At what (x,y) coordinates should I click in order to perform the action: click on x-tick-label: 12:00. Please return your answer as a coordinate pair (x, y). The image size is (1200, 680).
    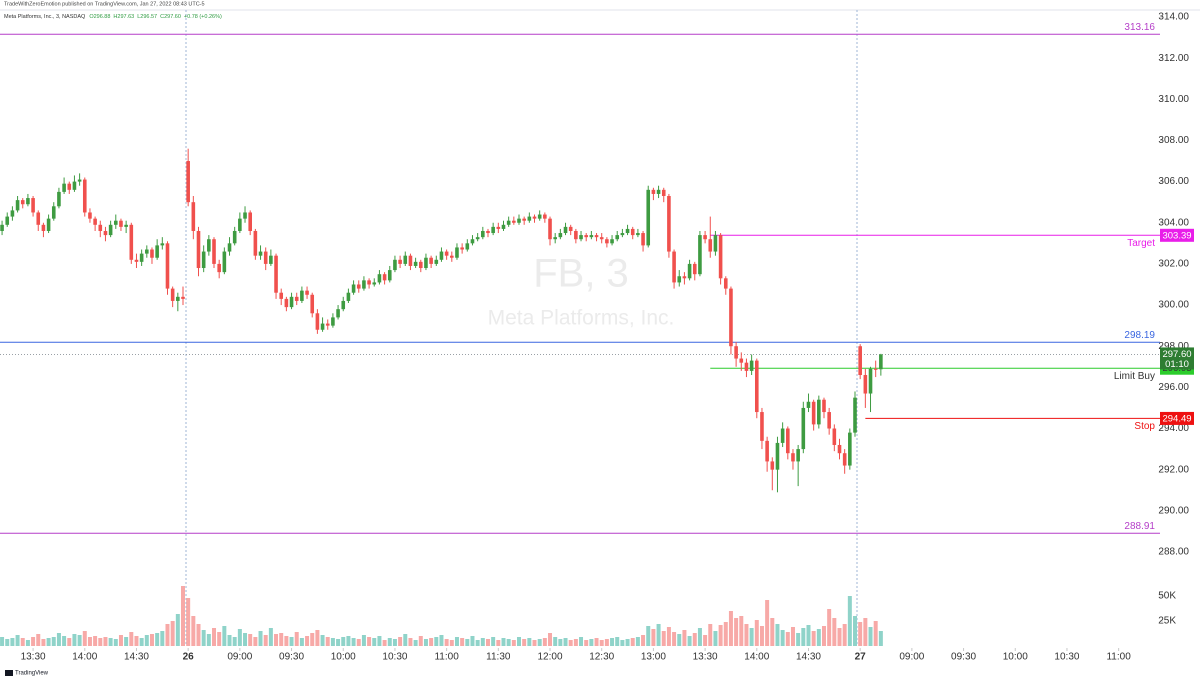
    Looking at the image, I should click on (550, 657).